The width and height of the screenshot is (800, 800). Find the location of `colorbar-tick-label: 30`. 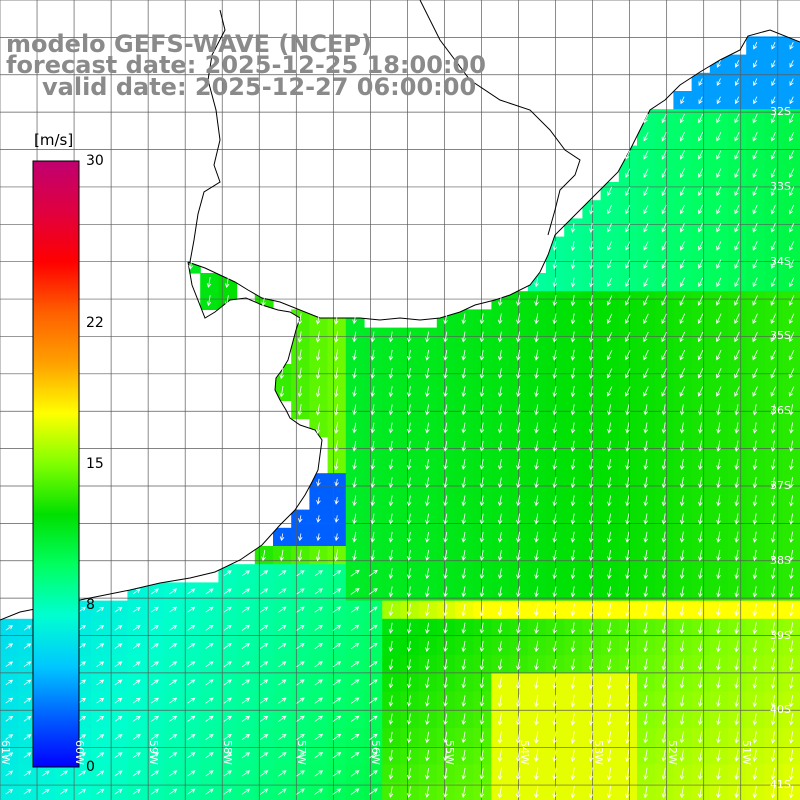

colorbar-tick-label: 30 is located at coordinates (95, 161).